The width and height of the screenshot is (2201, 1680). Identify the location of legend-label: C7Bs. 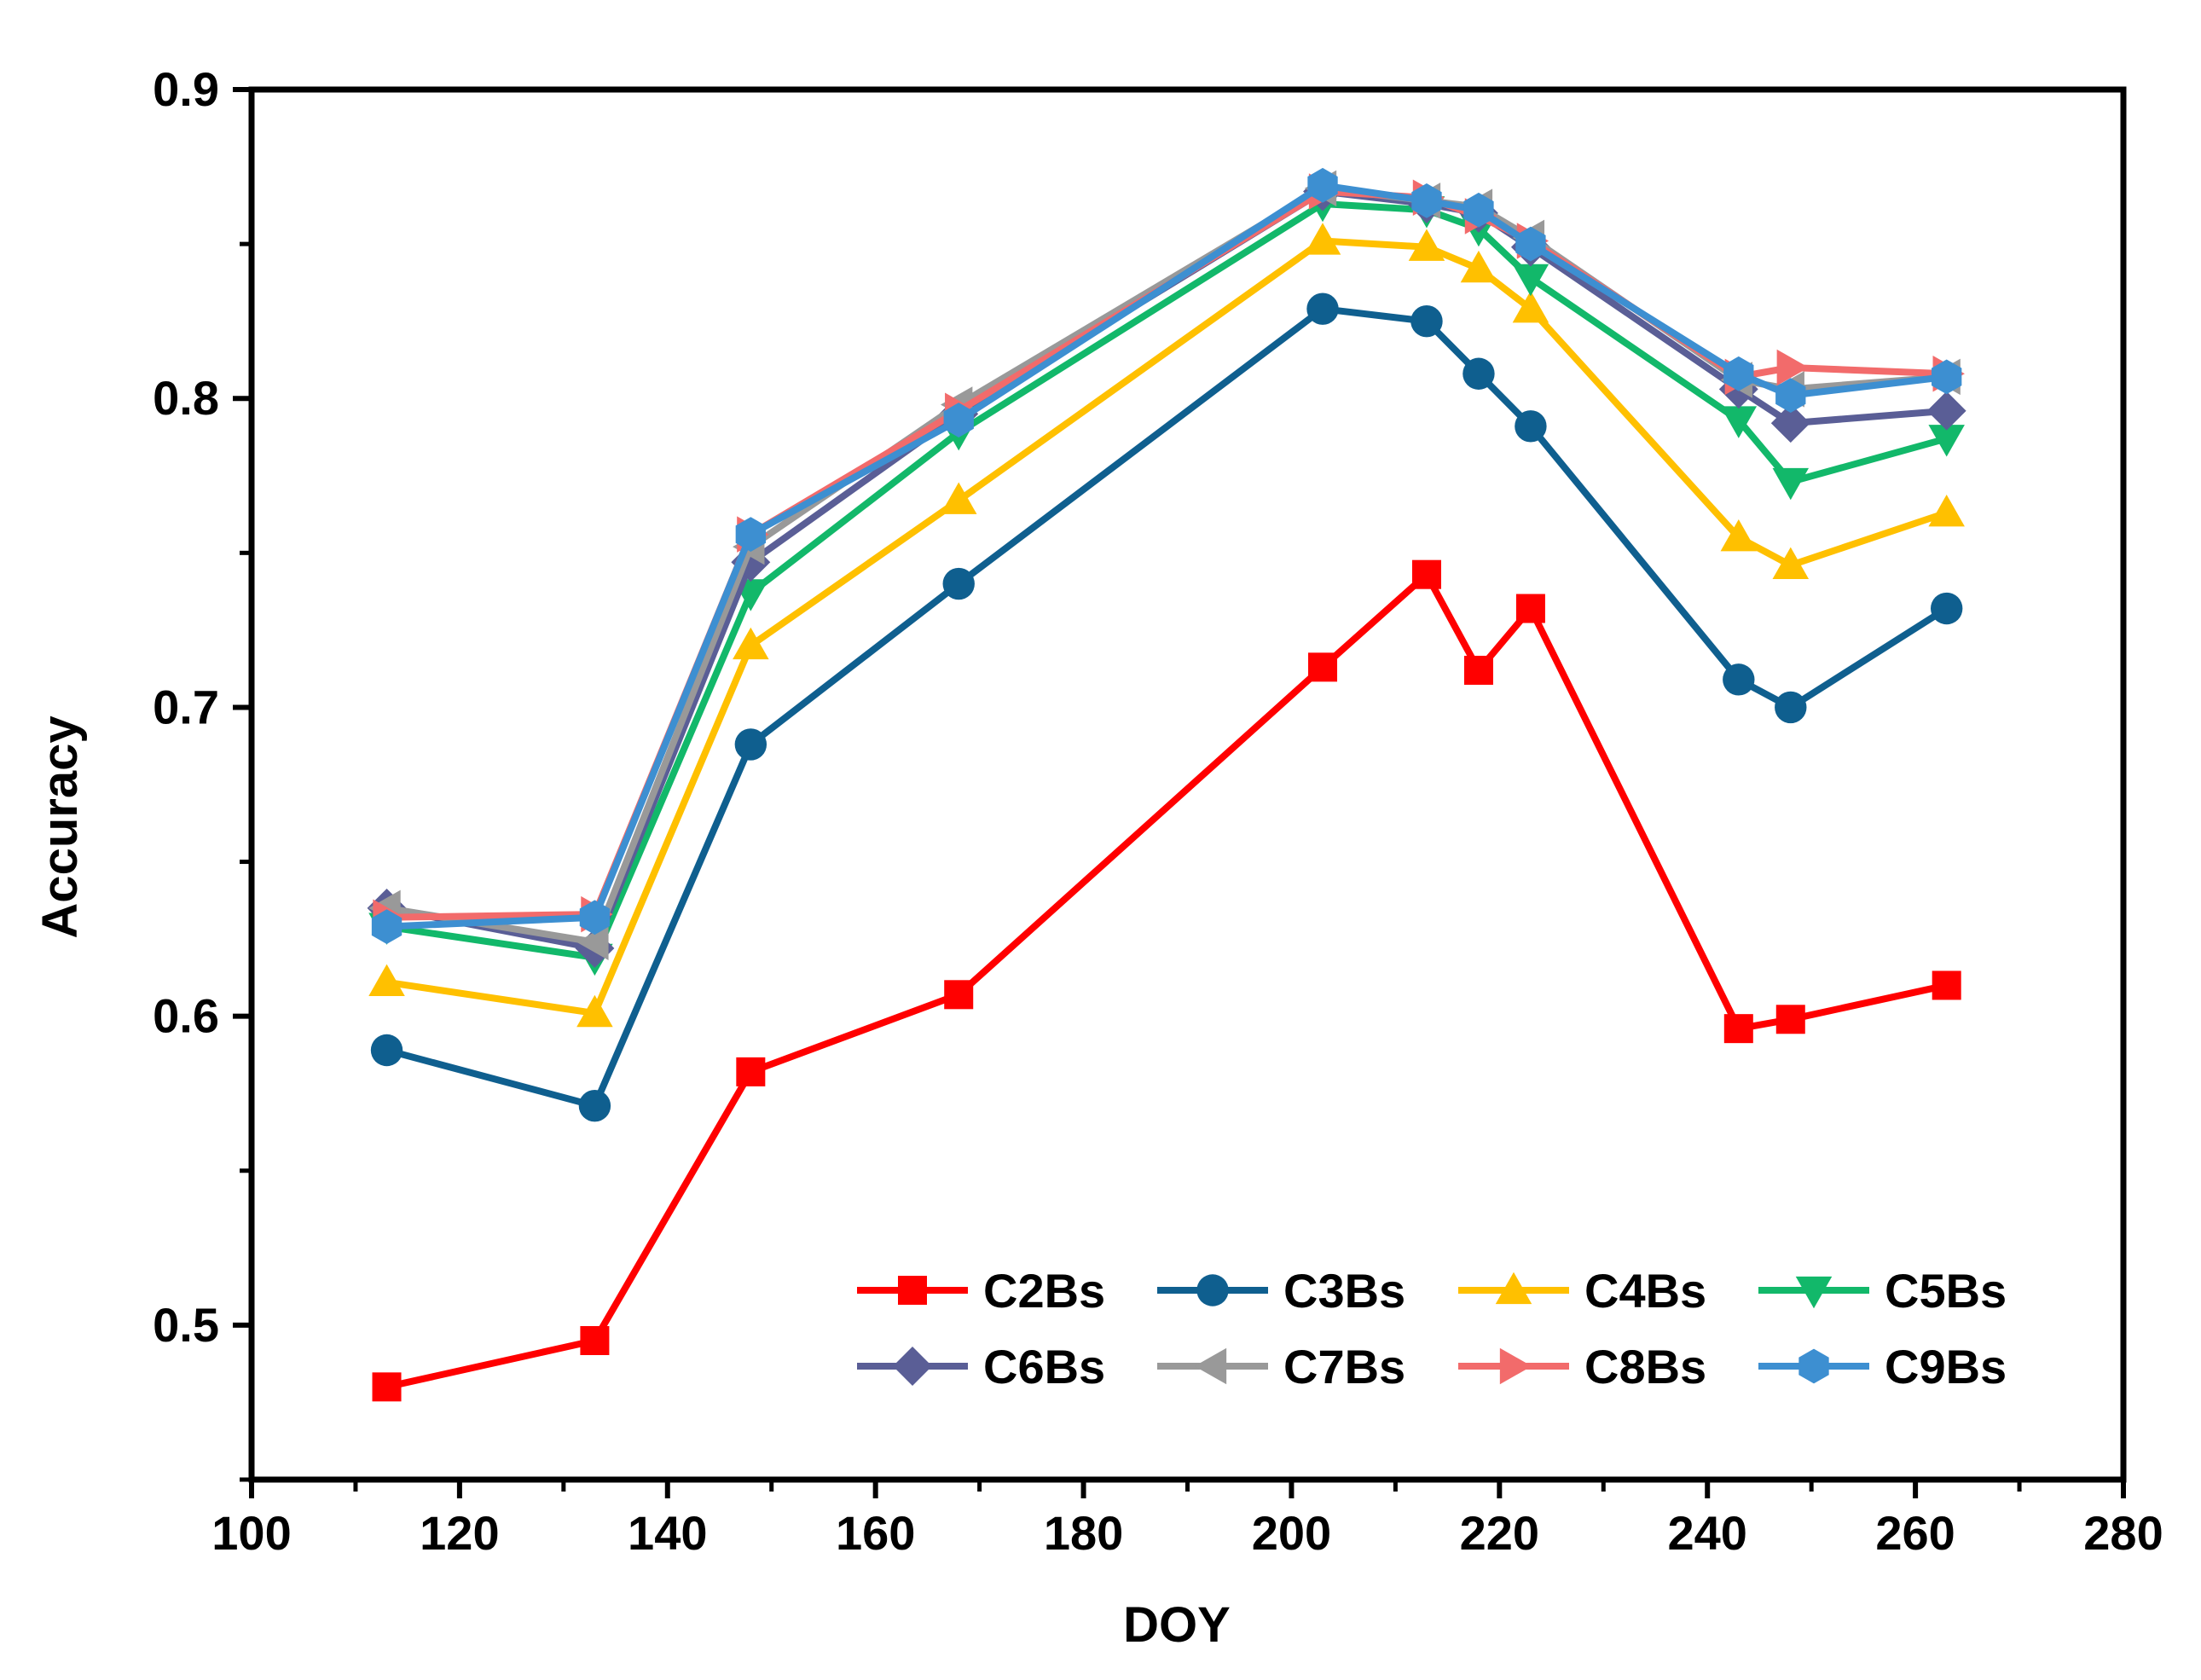
(1344, 1366).